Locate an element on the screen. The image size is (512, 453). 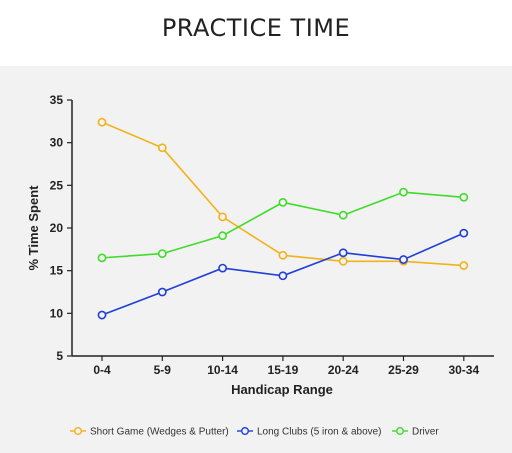
chart-title: PRACTICE TIME is located at coordinates (256, 28).